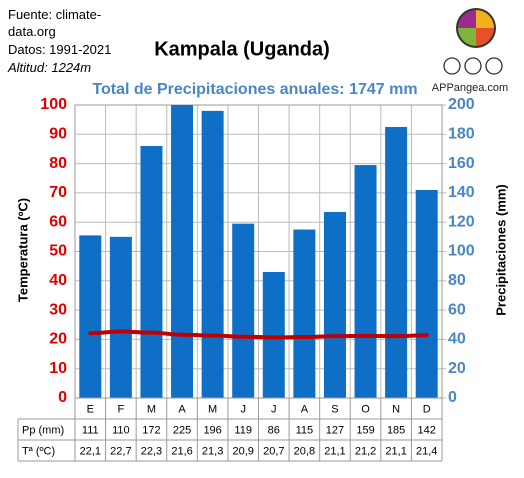  What do you see at coordinates (427, 430) in the screenshot?
I see `table-value: 142` at bounding box center [427, 430].